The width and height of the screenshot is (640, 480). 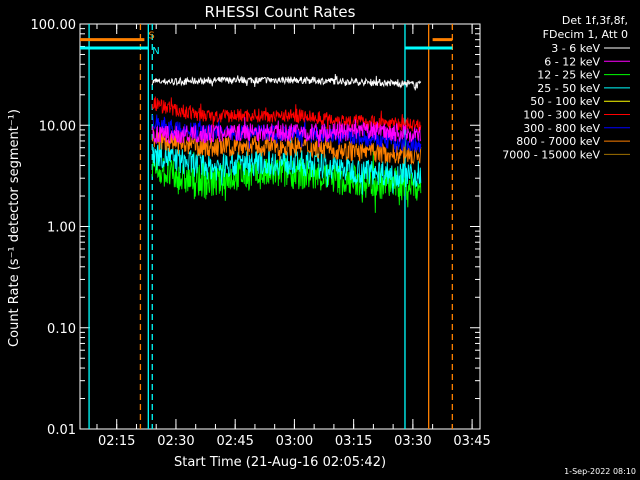 What do you see at coordinates (471, 441) in the screenshot?
I see `x-tick-label: 03:45` at bounding box center [471, 441].